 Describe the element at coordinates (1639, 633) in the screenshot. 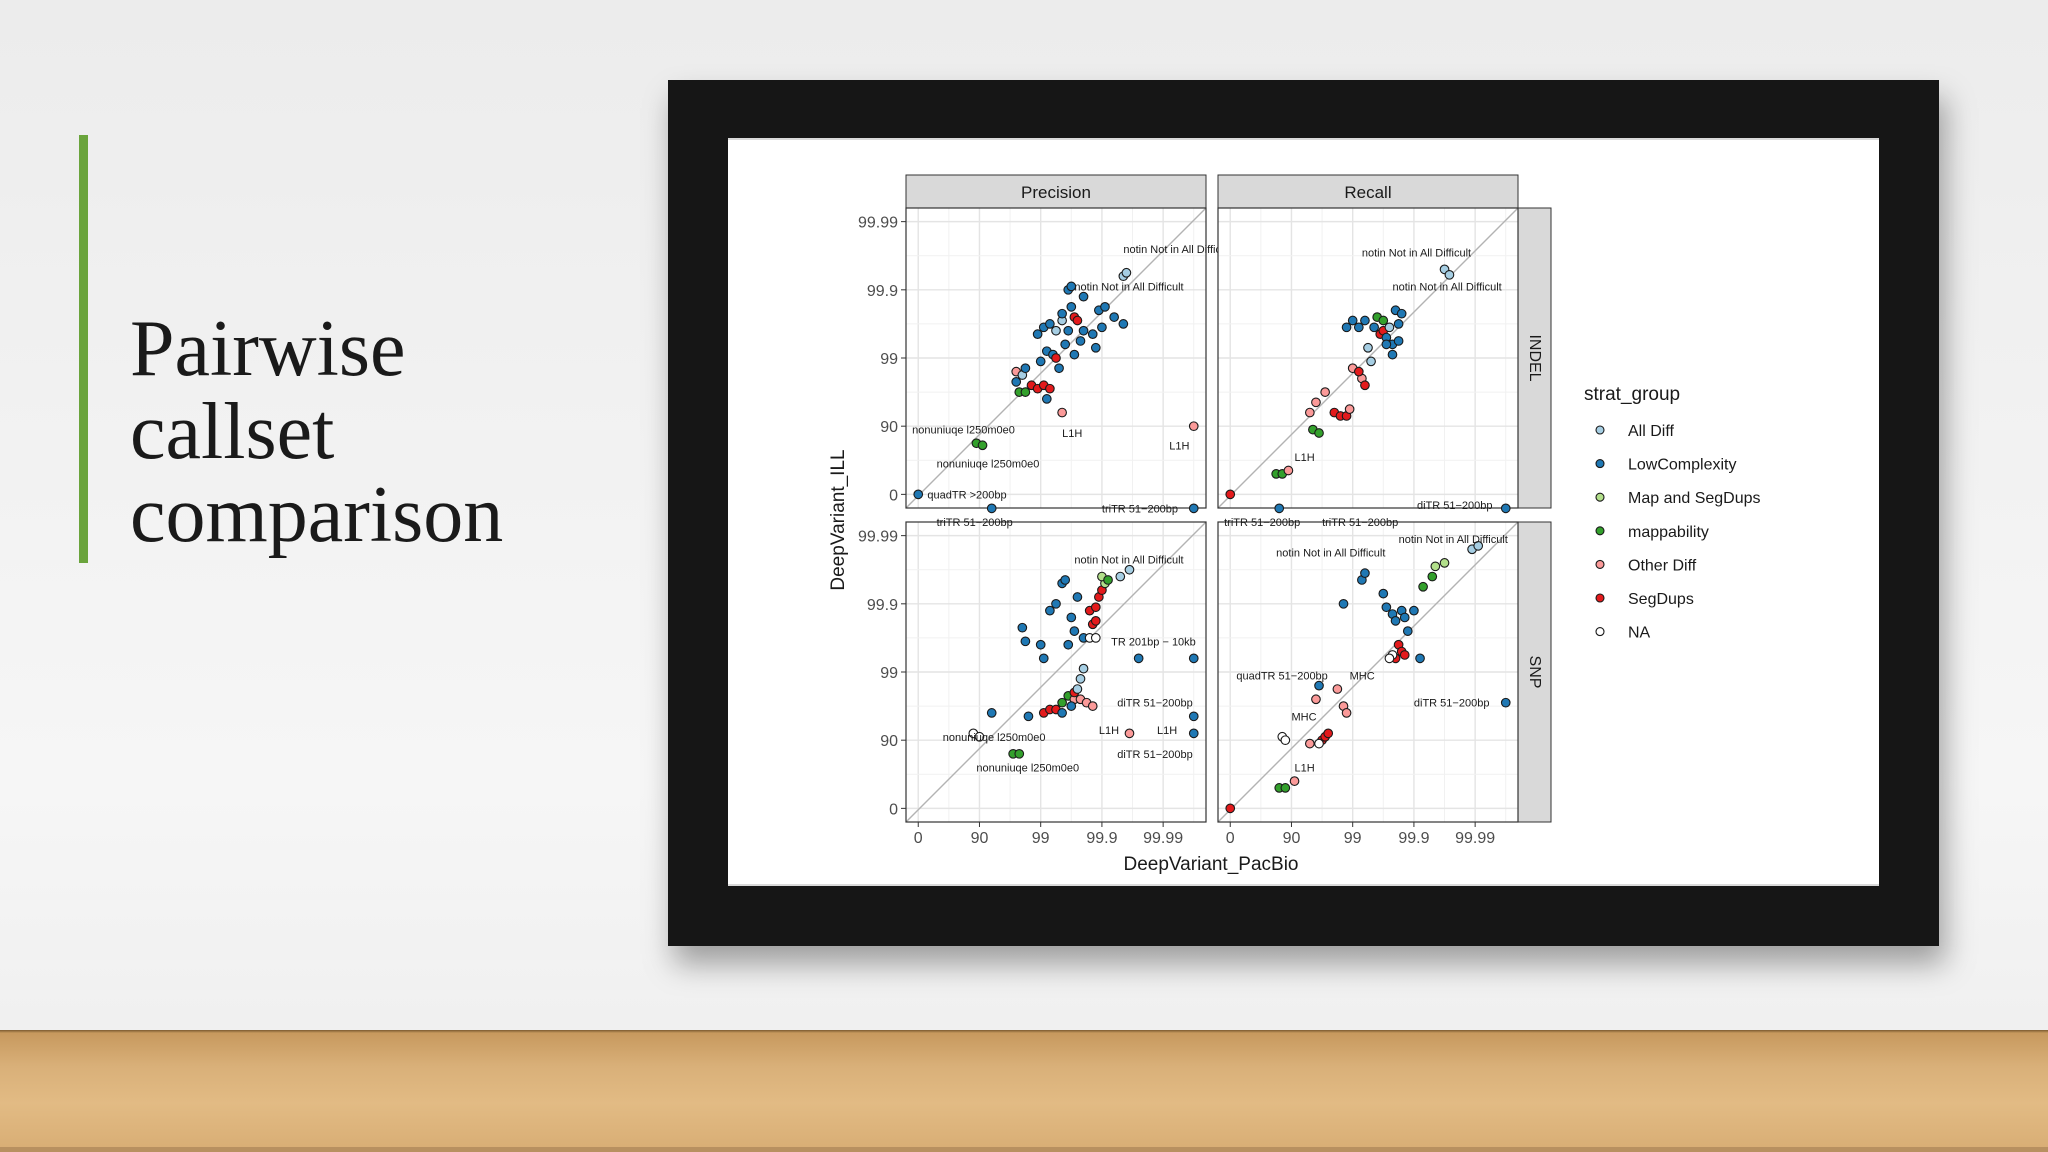

I see `legend-label: NA` at that location.